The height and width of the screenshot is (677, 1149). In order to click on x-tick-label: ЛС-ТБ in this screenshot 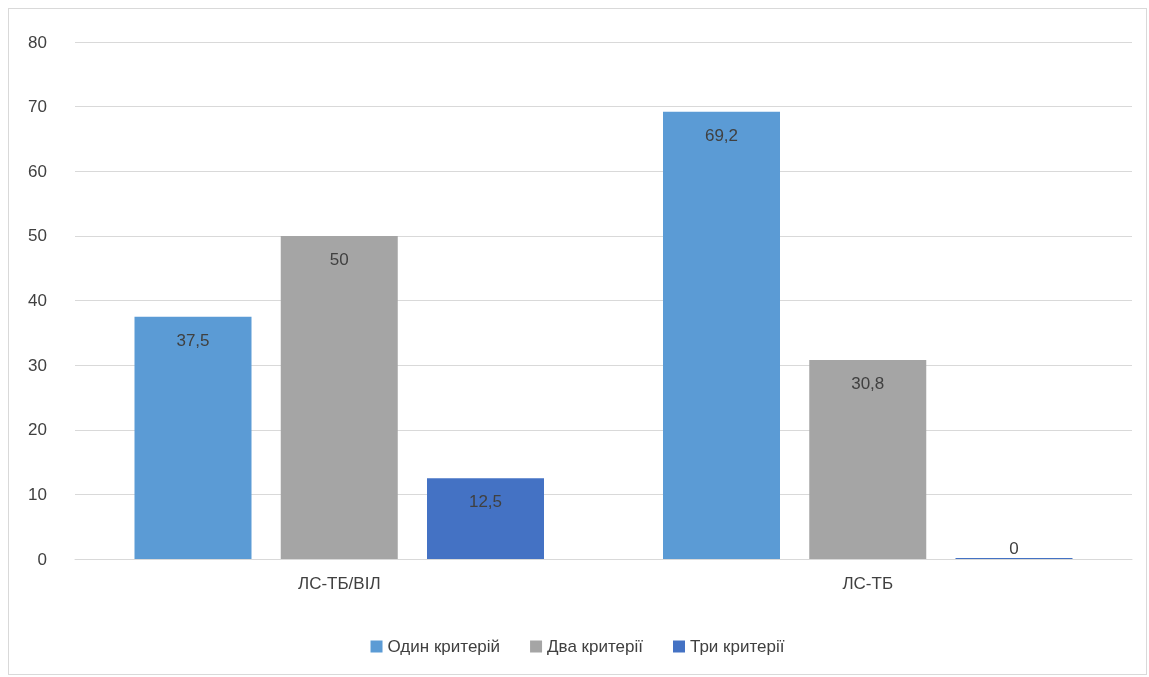, I will do `click(868, 583)`.